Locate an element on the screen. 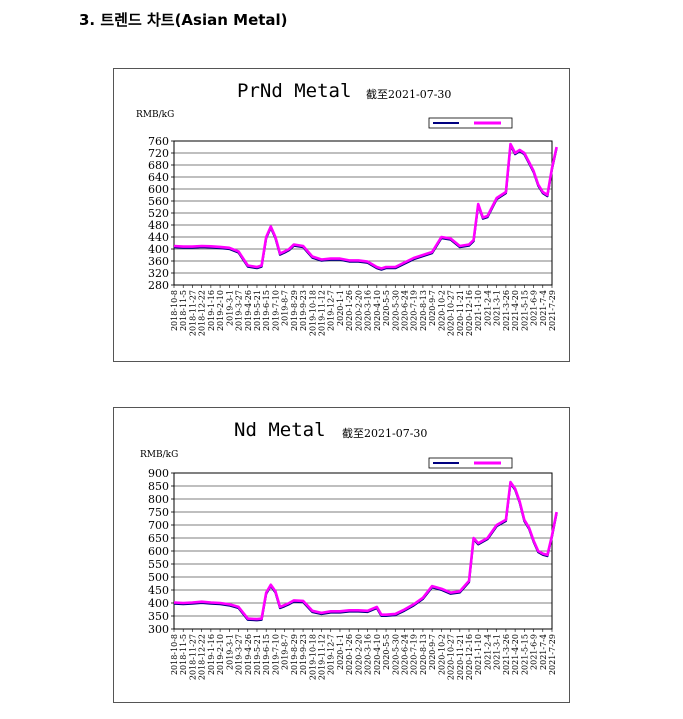 The image size is (683, 719). y-tick-label: 560 is located at coordinates (158, 201).